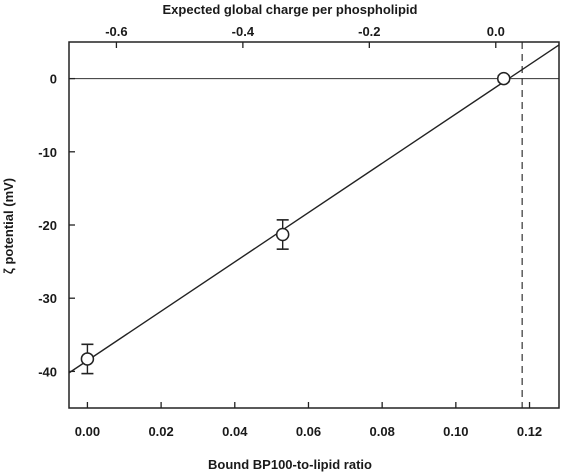 This screenshot has height=476, width=561. Describe the element at coordinates (87, 431) in the screenshot. I see `x-tick-label: 0.00` at that location.